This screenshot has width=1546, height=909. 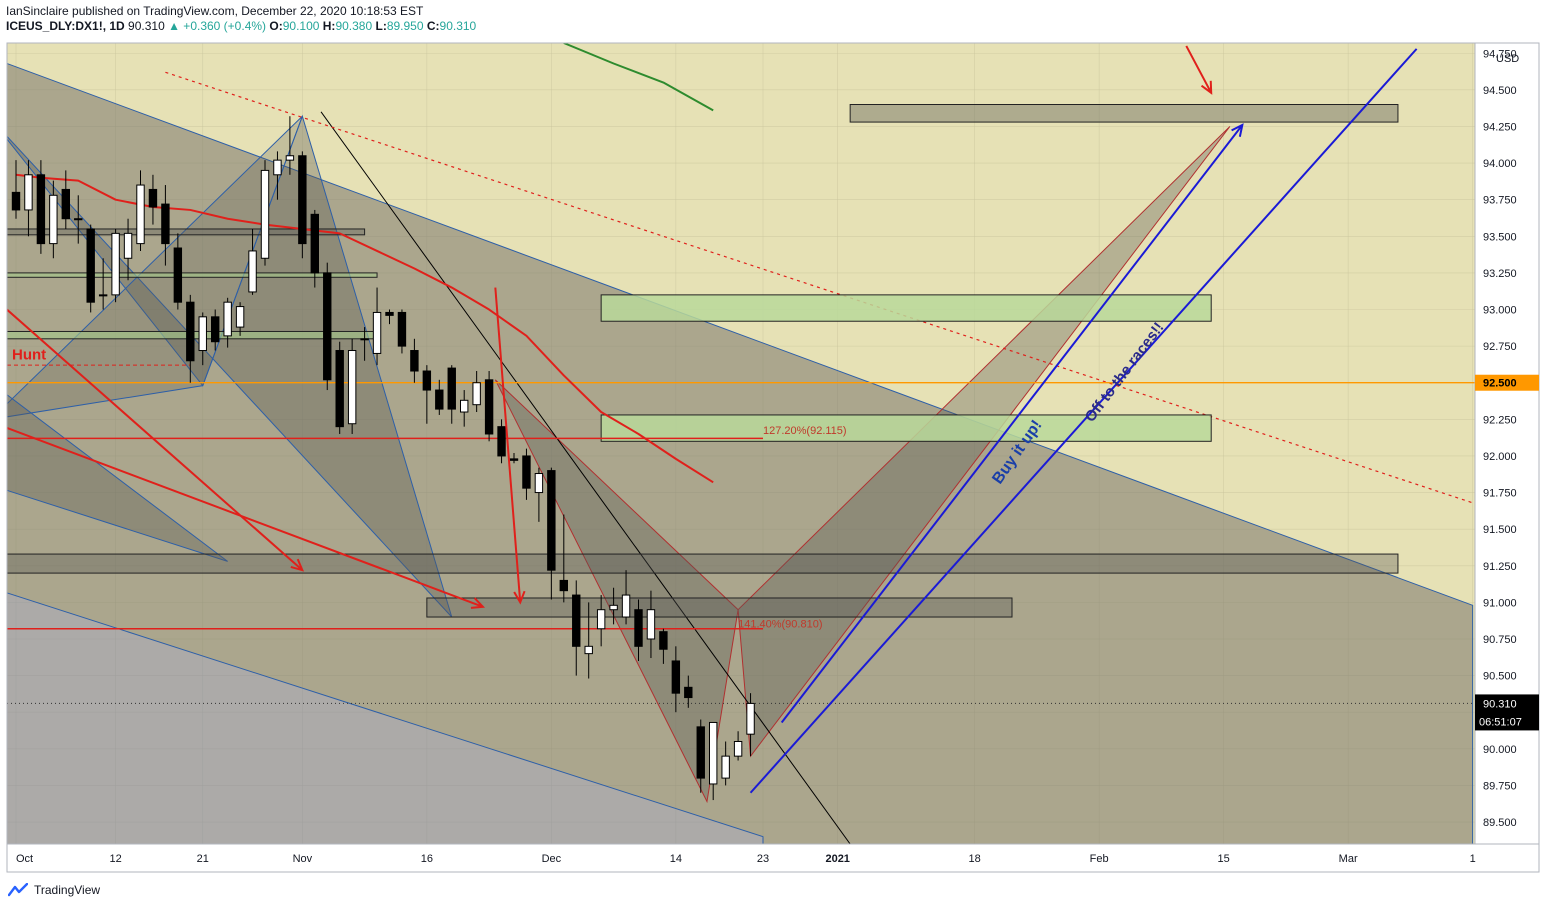 I want to click on blue-arrow-up-head, so click(x=1237, y=130).